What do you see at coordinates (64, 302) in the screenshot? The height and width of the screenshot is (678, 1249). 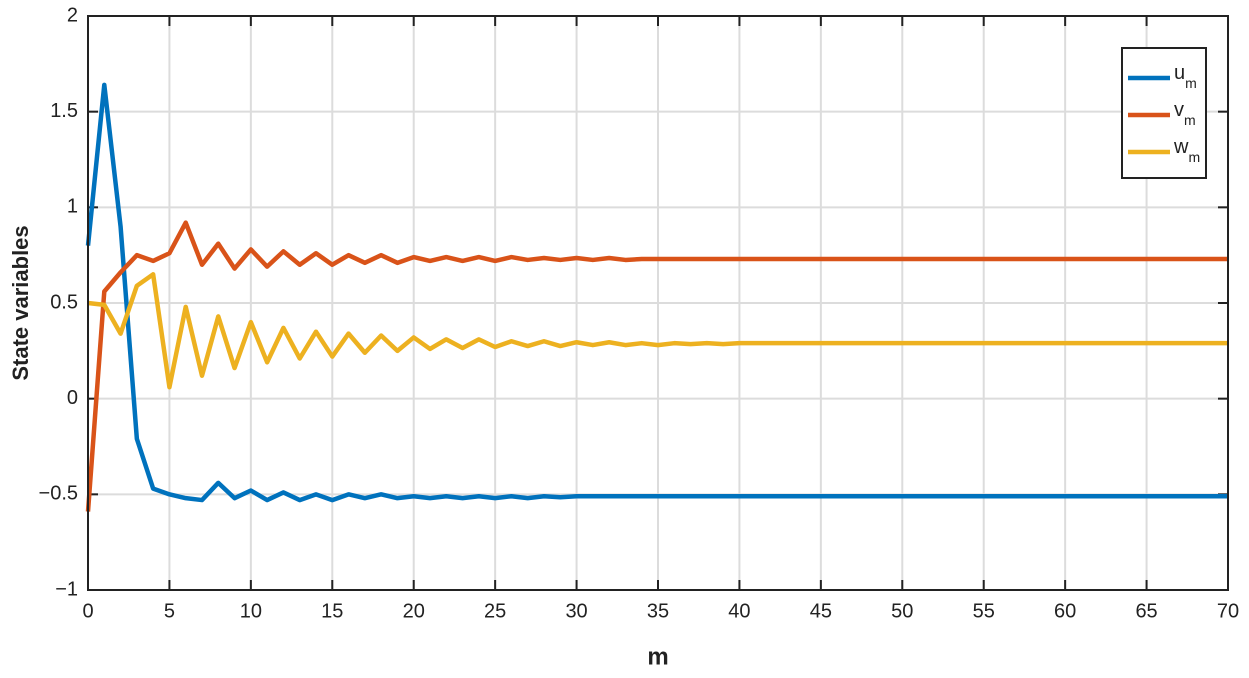 I see `y-tick-label: 0.5` at bounding box center [64, 302].